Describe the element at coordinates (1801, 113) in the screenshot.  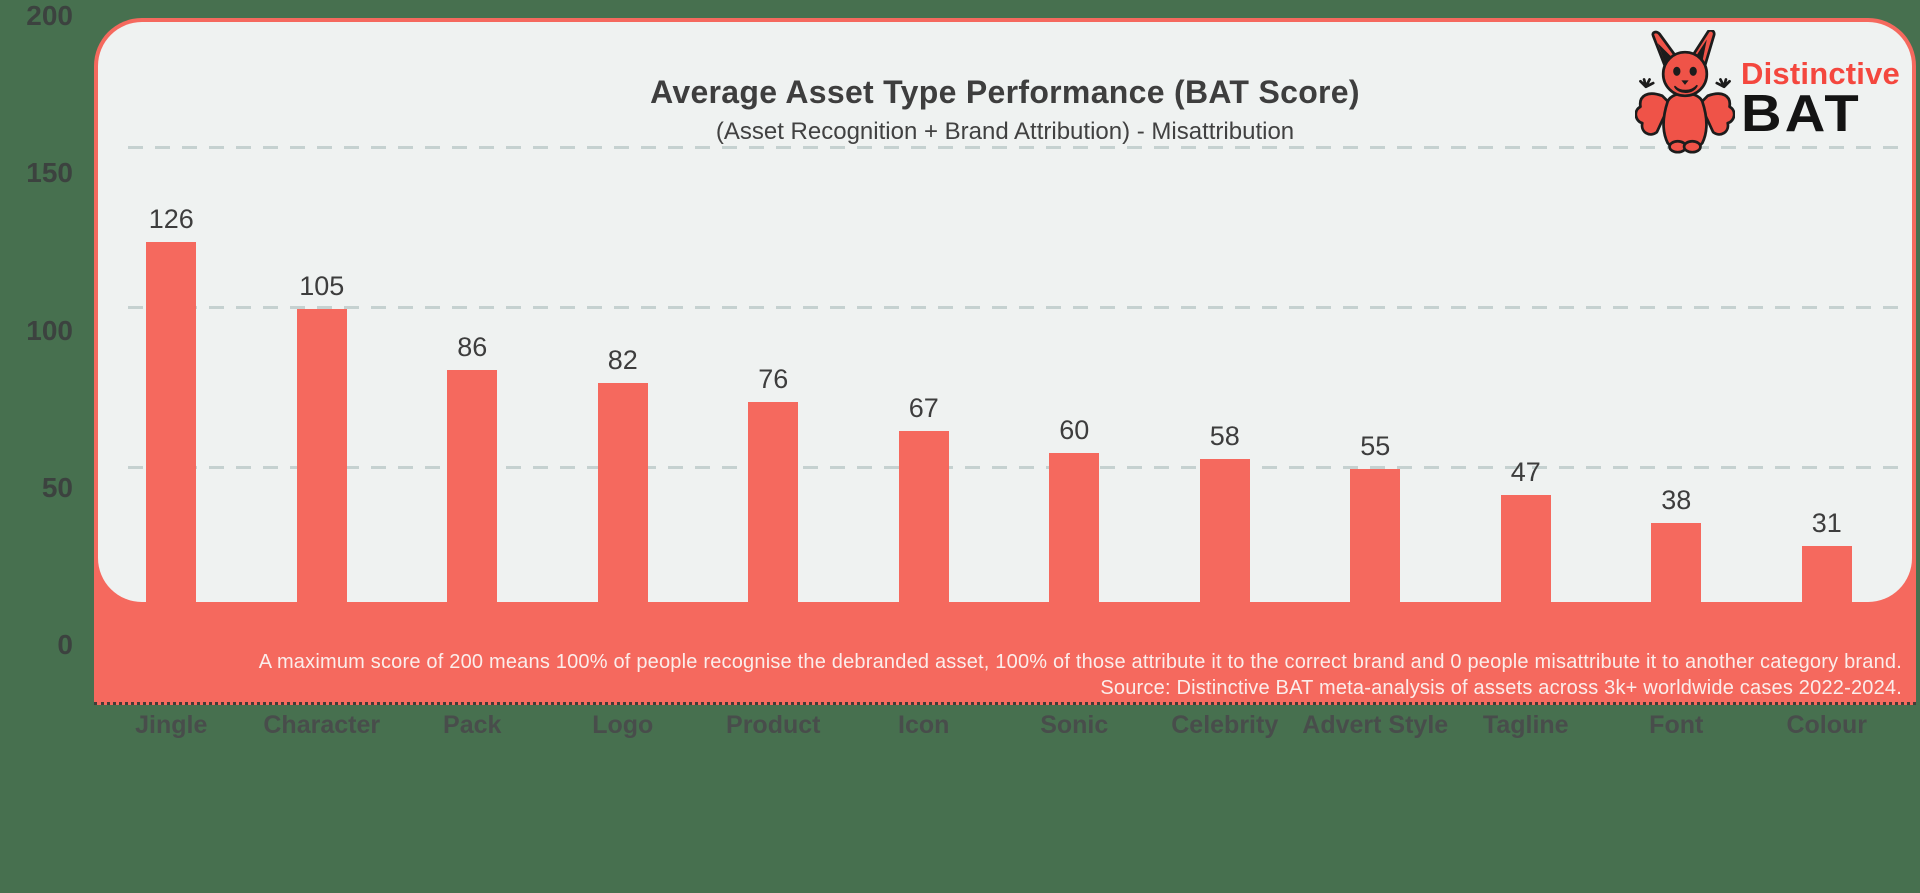
I see `brand-name-bat: BAT` at that location.